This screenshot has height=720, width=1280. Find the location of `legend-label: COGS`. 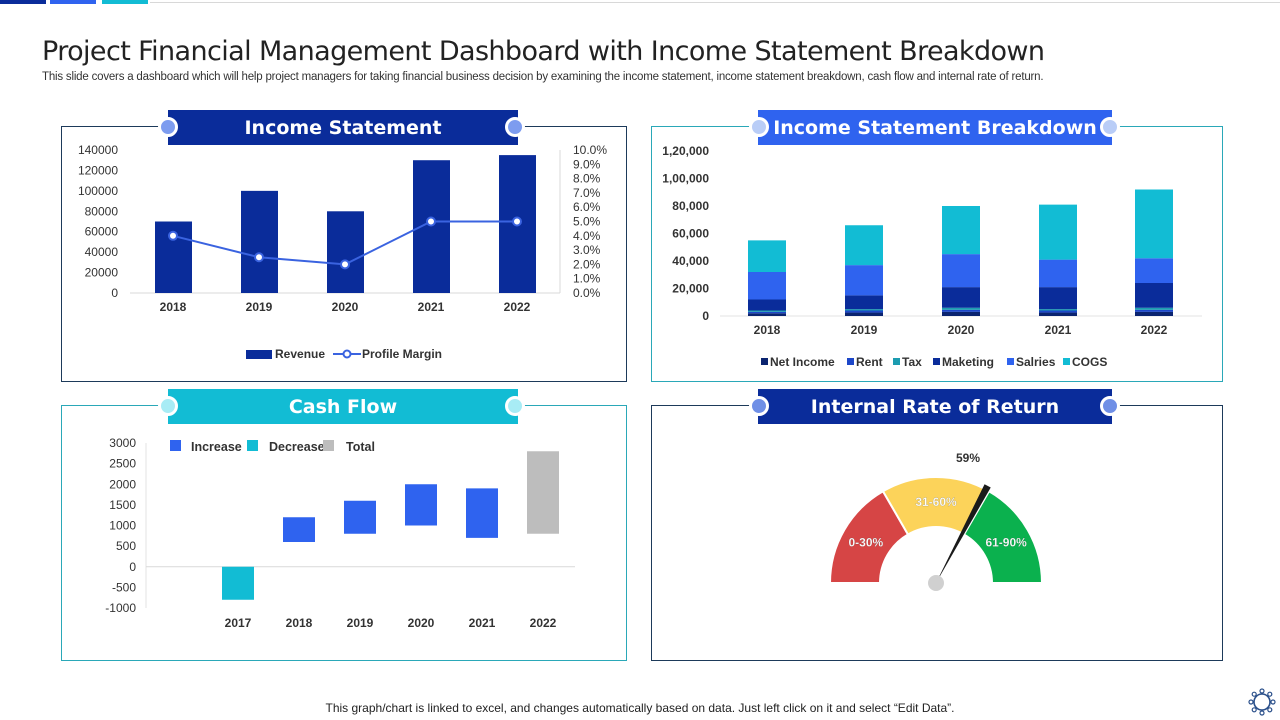

legend-label: COGS is located at coordinates (1089, 362).